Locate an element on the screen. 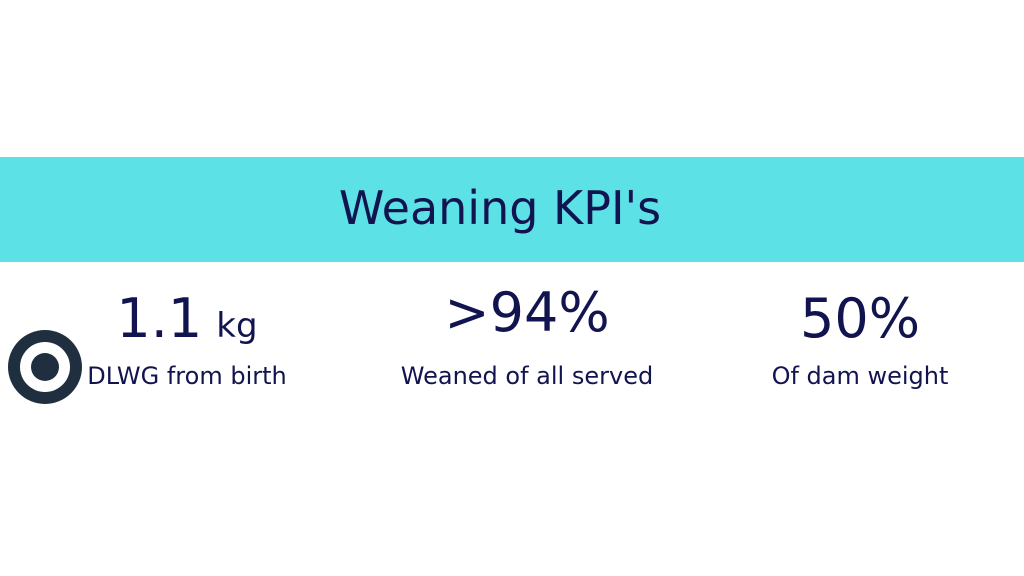 Image resolution: width=1024 pixels, height=576 pixels. kpi-value-row: 1.1 kg is located at coordinates (187, 319).